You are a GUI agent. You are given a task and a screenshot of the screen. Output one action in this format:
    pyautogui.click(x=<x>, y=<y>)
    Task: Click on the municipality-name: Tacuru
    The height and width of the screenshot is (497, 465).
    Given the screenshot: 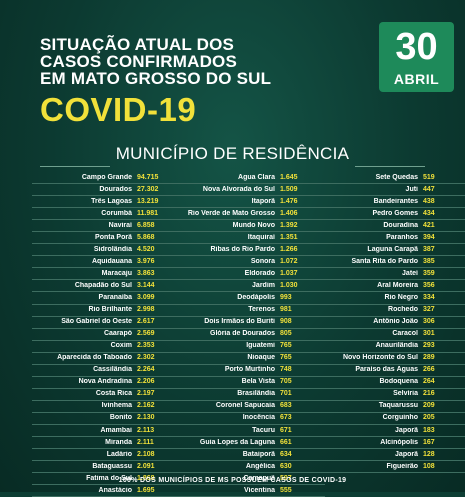 What is the action you would take?
    pyautogui.click(x=263, y=430)
    